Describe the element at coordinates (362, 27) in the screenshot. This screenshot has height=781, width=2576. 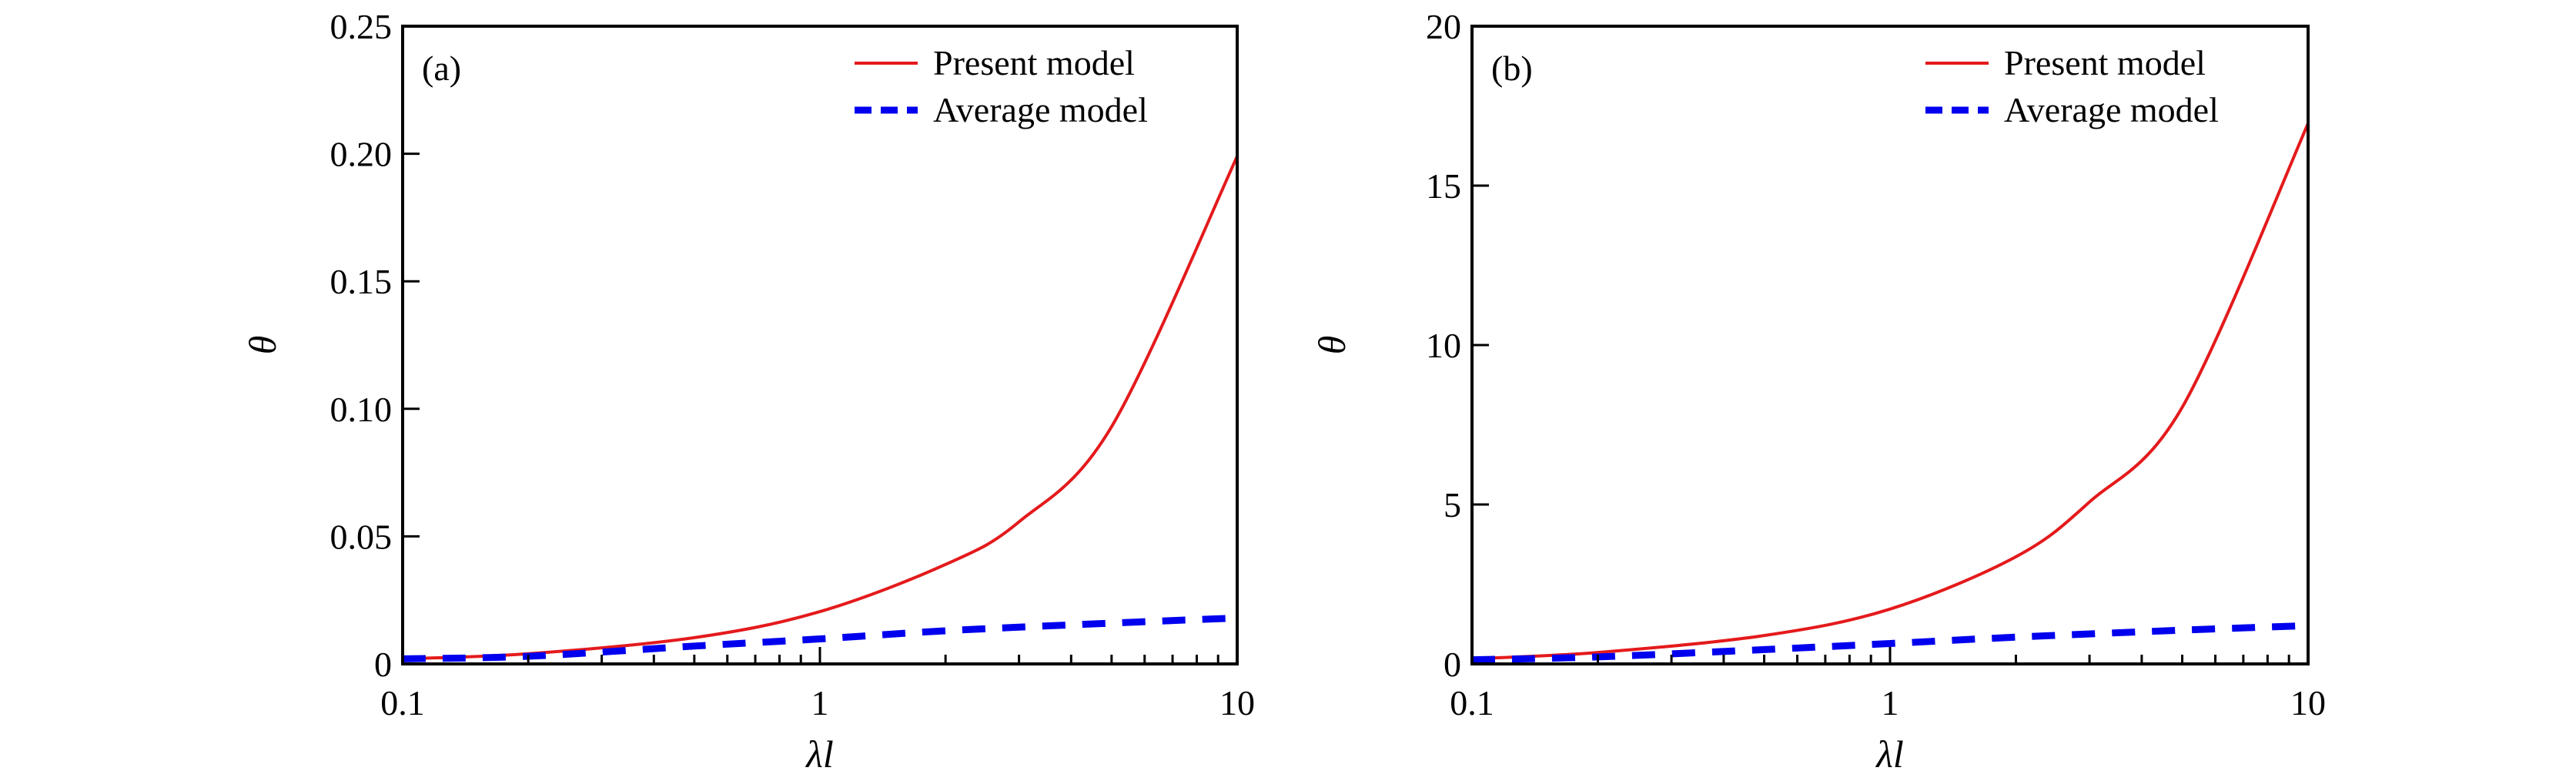
I see `y-tick-label: 0.25` at that location.